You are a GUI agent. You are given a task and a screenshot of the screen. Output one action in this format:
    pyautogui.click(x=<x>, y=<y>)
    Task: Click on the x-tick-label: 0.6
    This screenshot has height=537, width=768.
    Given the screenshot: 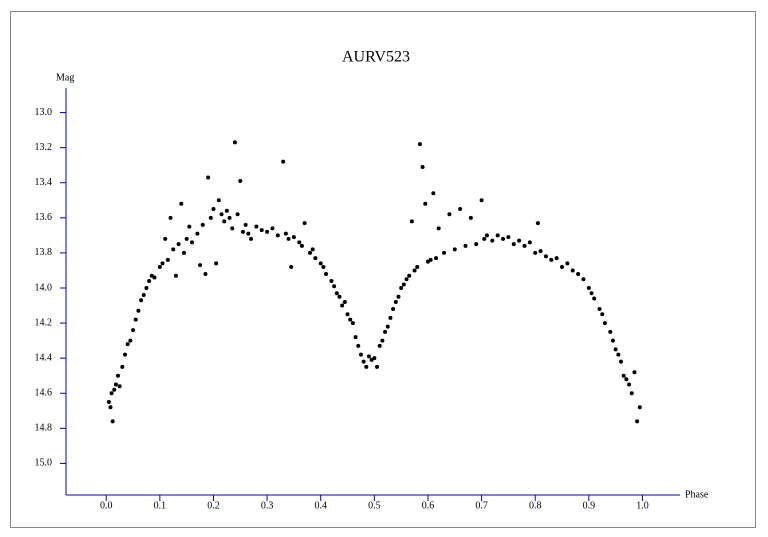 What is the action you would take?
    pyautogui.click(x=428, y=505)
    